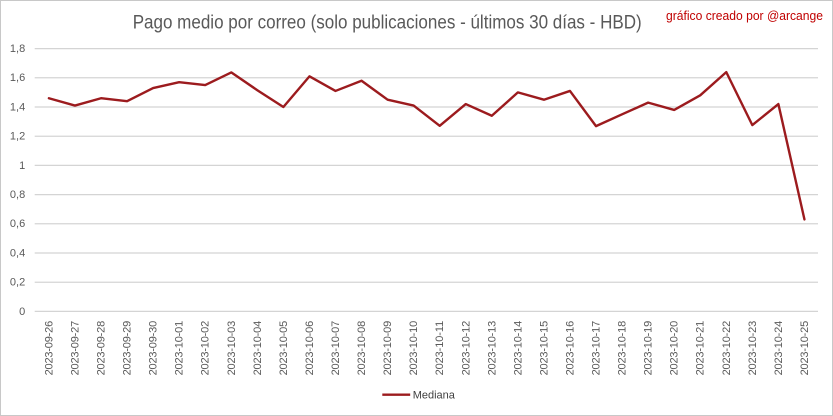  Describe the element at coordinates (701, 348) in the screenshot. I see `svg-text: 2023-10-21` at that location.